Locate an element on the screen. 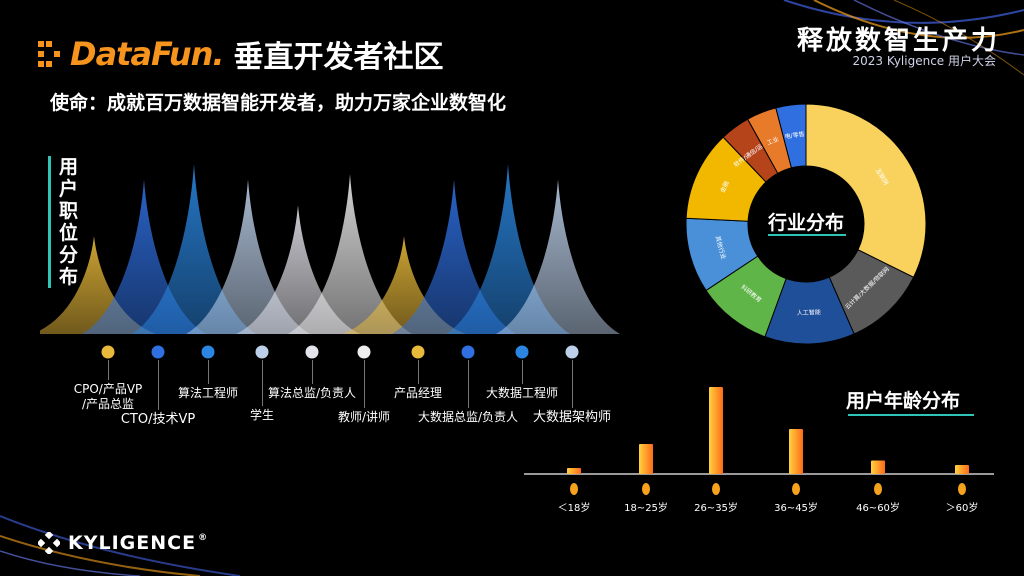  age-label-5: ＞60岁 is located at coordinates (962, 508).